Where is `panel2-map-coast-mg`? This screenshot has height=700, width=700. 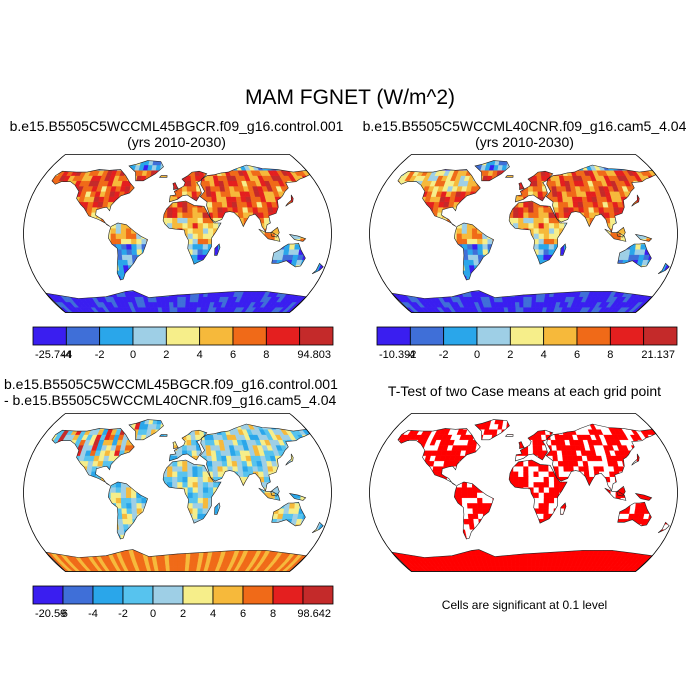 panel2-map-coast-mg is located at coordinates (563, 249).